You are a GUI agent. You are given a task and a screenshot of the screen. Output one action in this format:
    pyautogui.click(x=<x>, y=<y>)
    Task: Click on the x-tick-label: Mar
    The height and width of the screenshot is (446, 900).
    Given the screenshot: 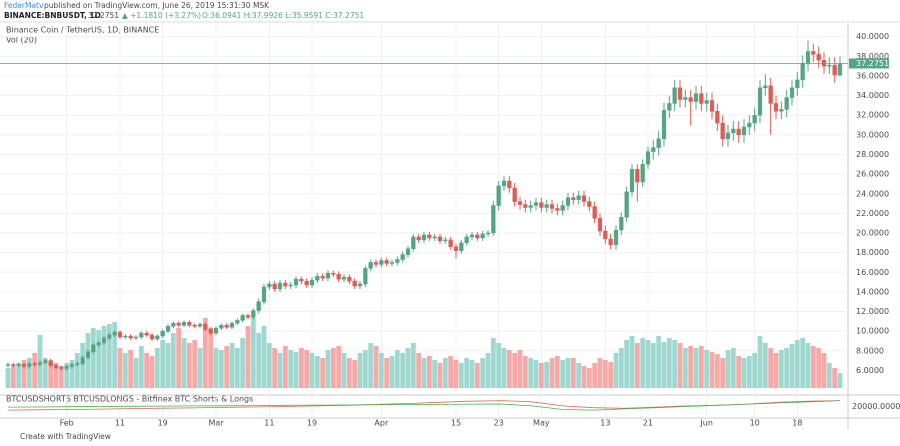 What is the action you would take?
    pyautogui.click(x=216, y=423)
    